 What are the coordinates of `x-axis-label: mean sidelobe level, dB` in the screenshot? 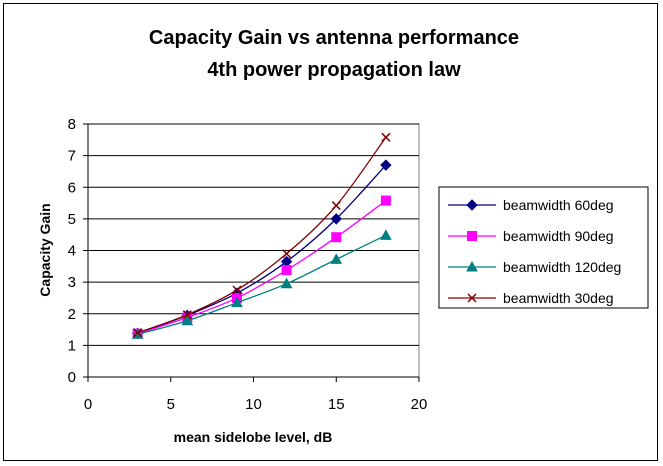 It's located at (253, 437).